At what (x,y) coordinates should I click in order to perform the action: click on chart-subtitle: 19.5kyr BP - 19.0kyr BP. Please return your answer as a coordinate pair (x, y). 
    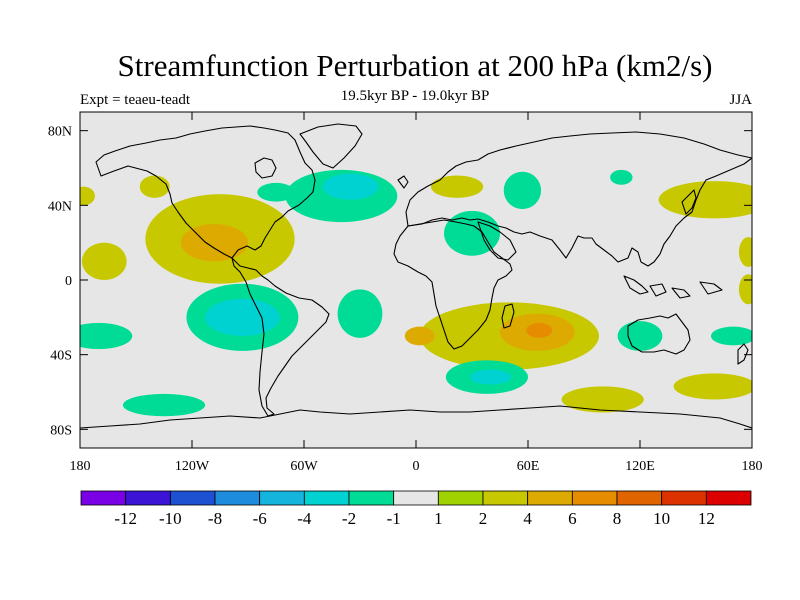
    Looking at the image, I should click on (415, 96).